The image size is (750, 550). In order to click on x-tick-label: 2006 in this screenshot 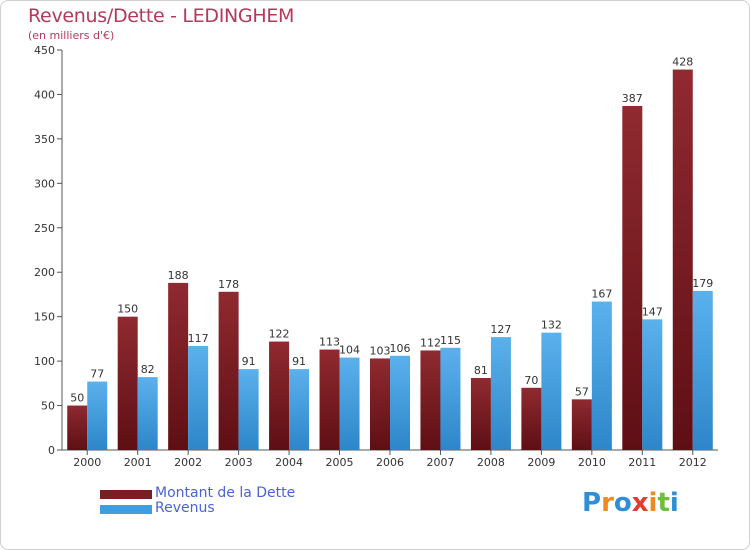, I will do `click(390, 462)`.